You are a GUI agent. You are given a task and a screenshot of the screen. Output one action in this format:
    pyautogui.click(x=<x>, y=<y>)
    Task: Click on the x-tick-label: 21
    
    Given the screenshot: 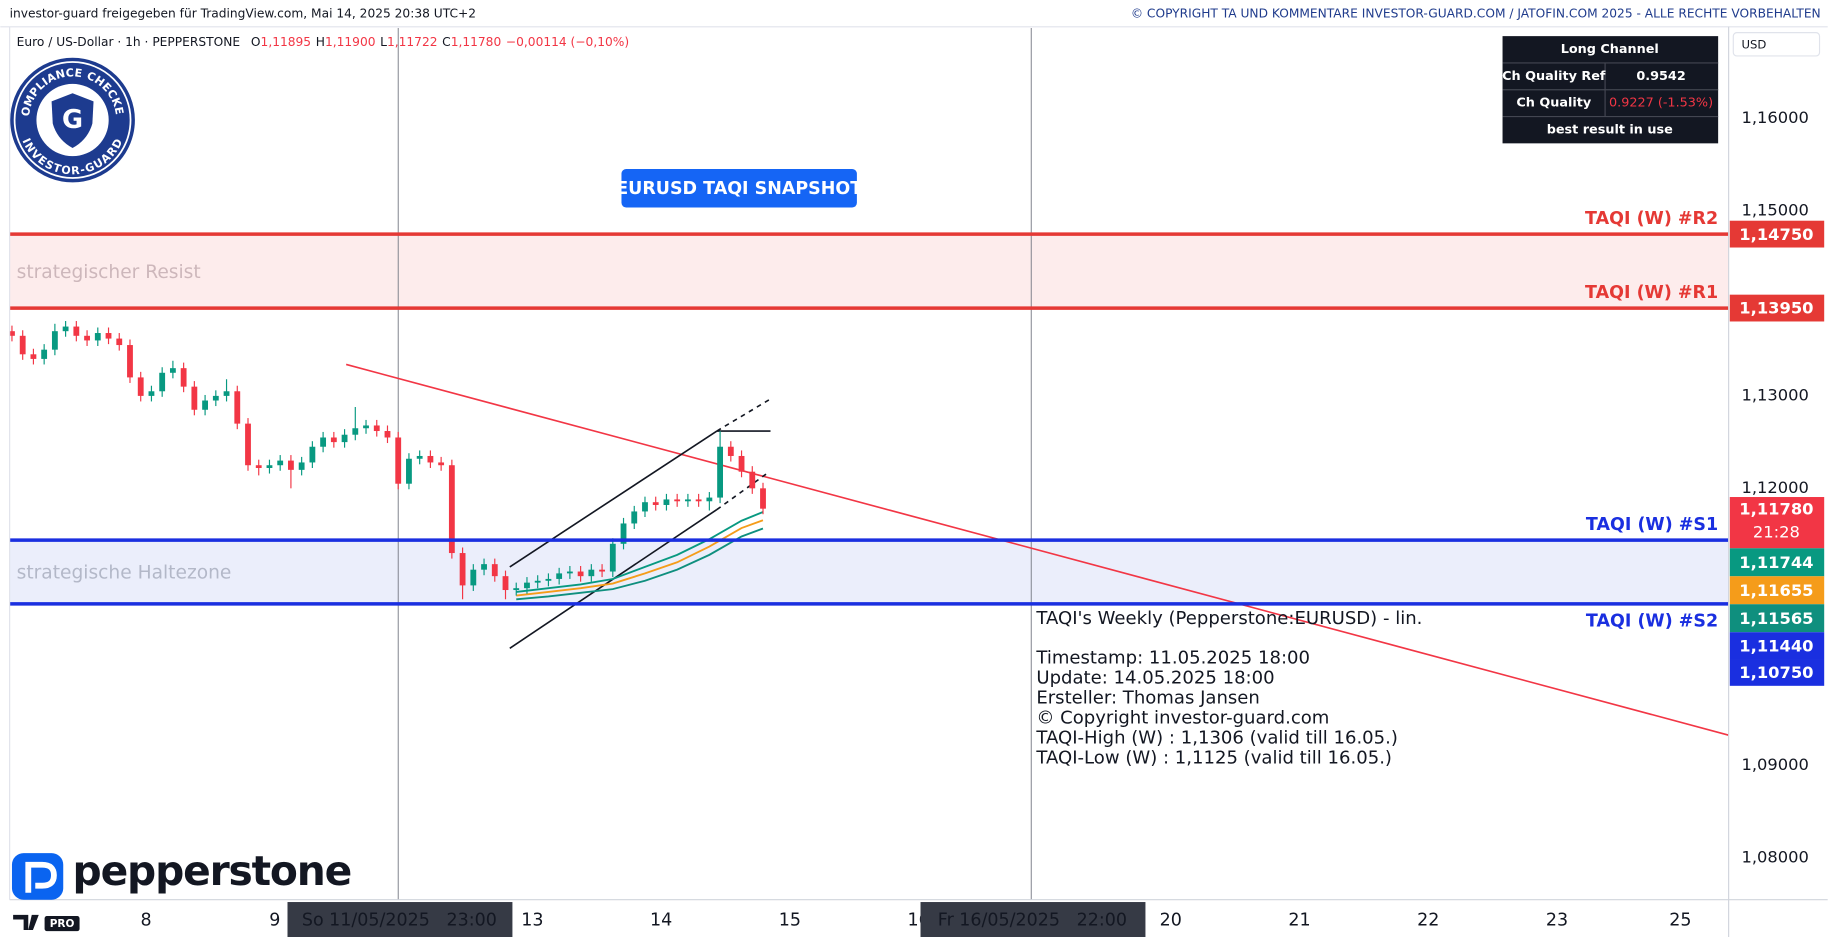 What is the action you would take?
    pyautogui.click(x=1299, y=921)
    